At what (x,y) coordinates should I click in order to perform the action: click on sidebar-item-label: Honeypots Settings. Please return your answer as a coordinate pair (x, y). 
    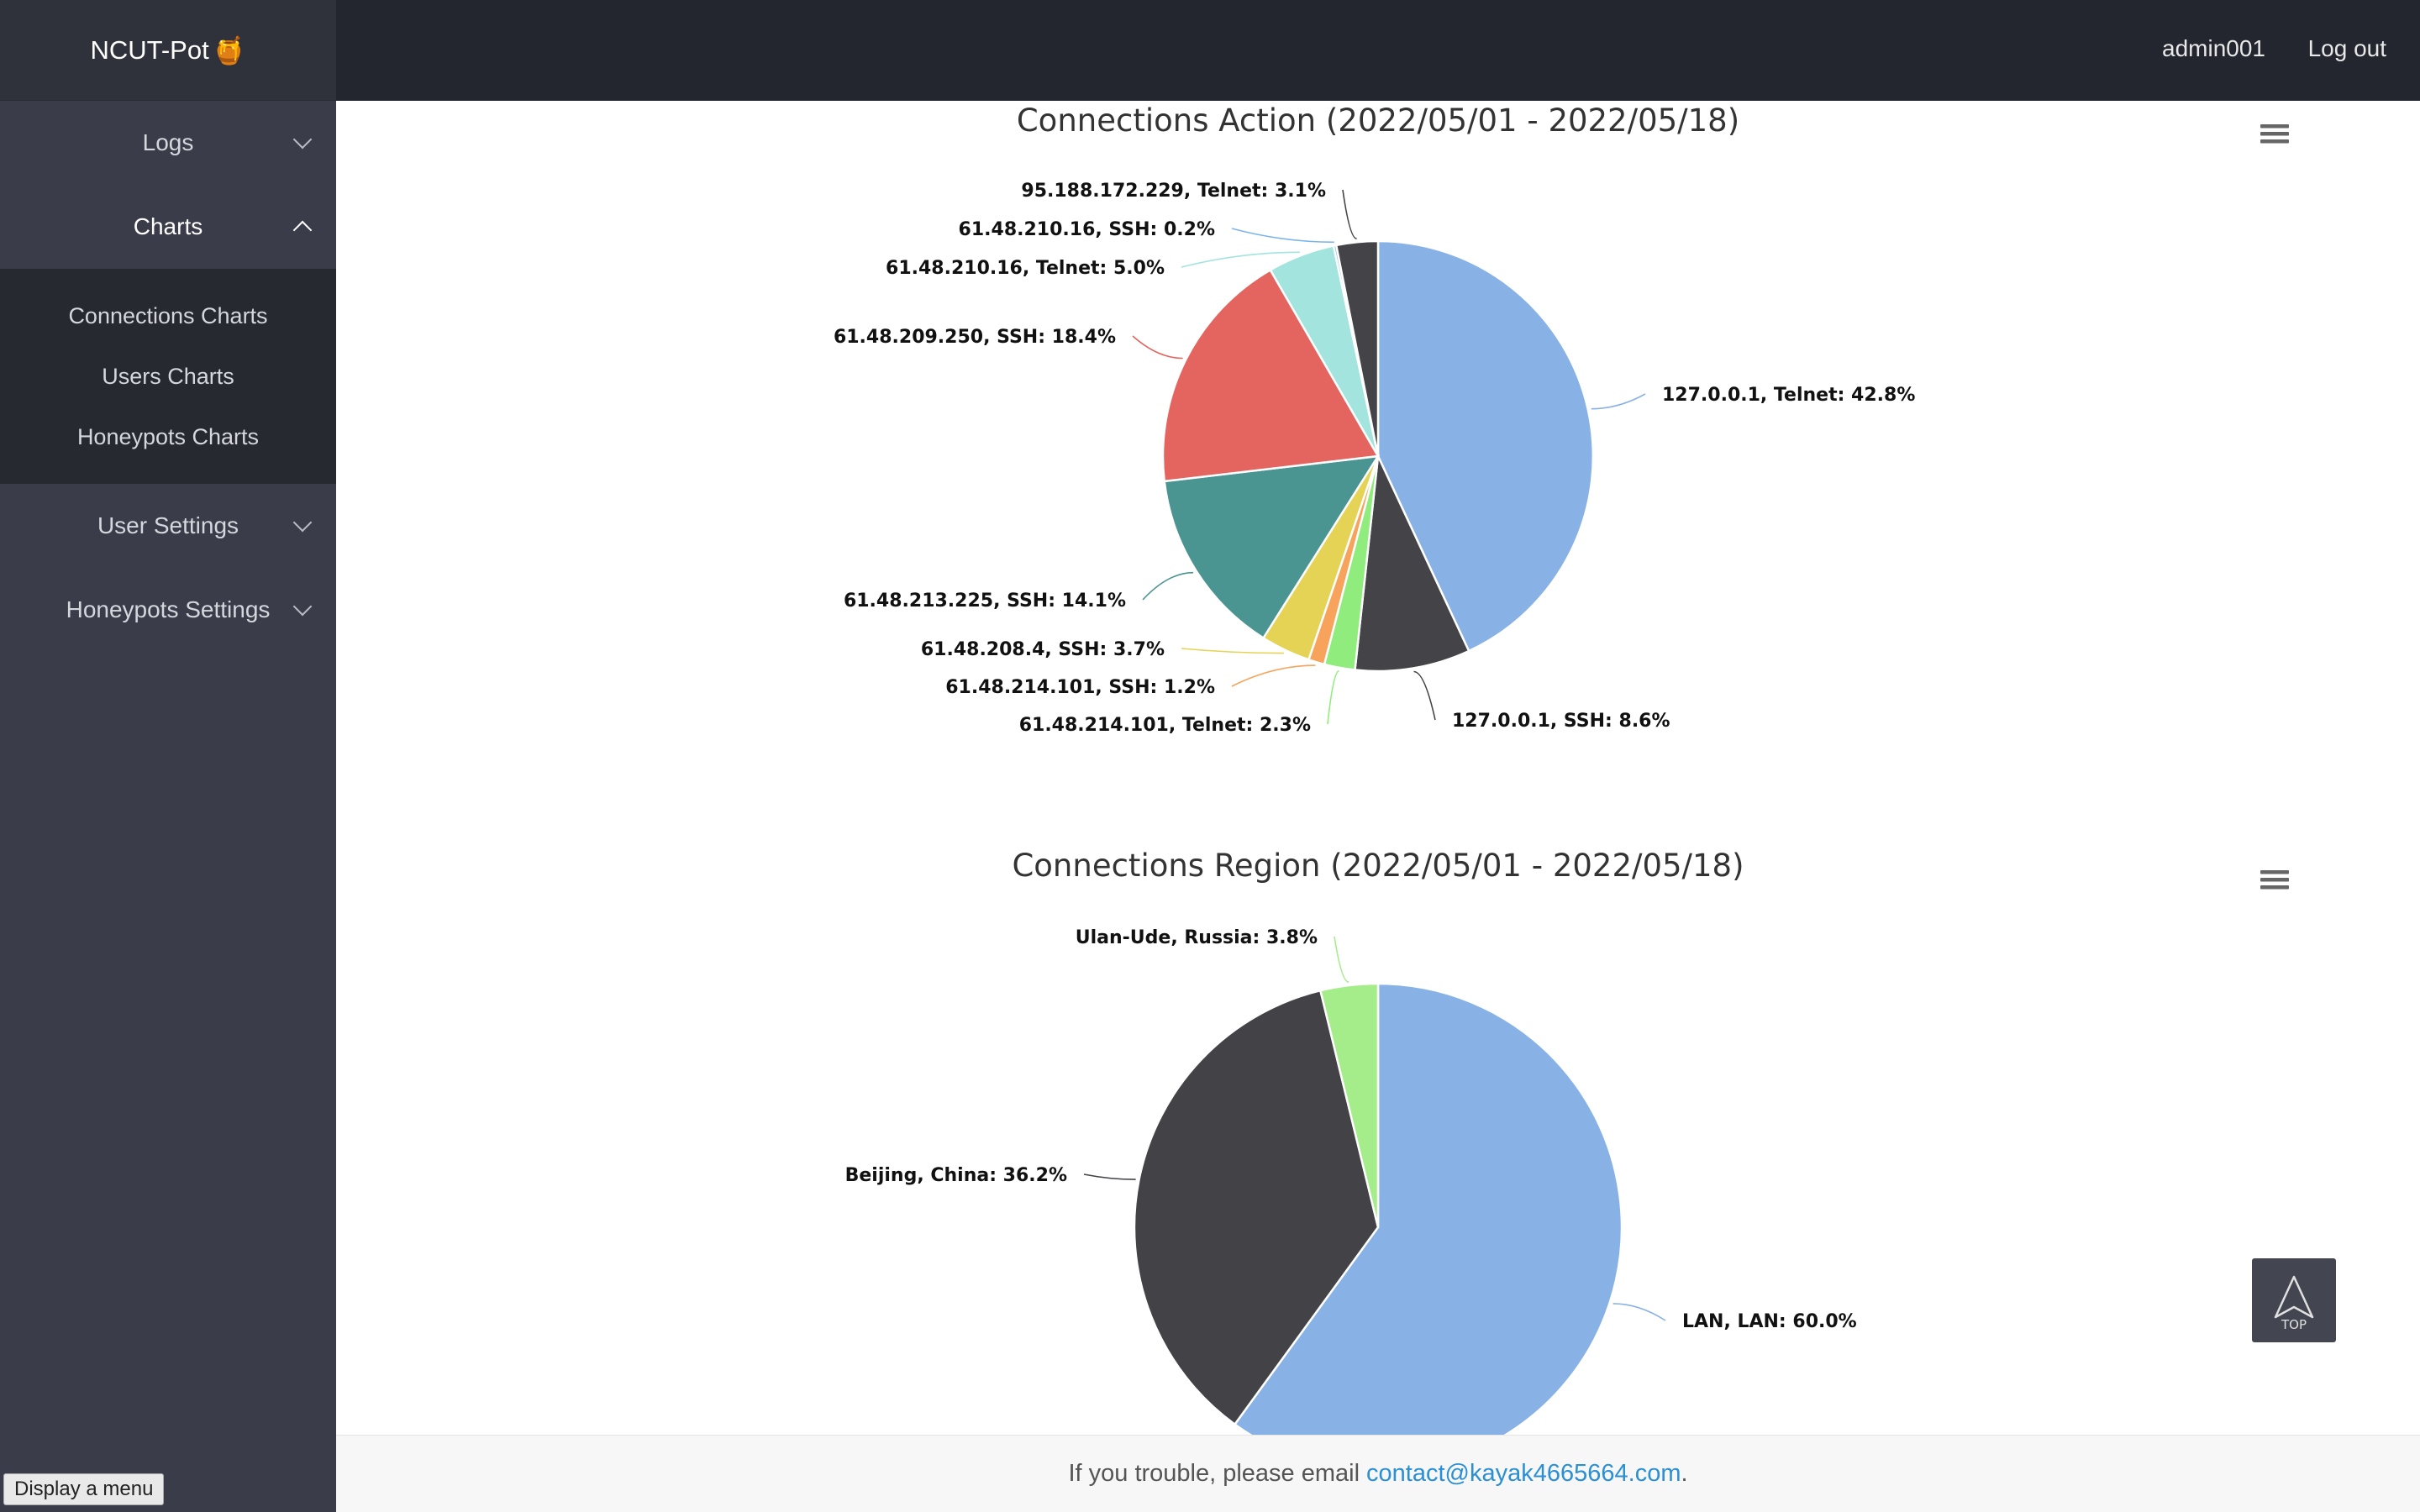
    Looking at the image, I should click on (168, 609).